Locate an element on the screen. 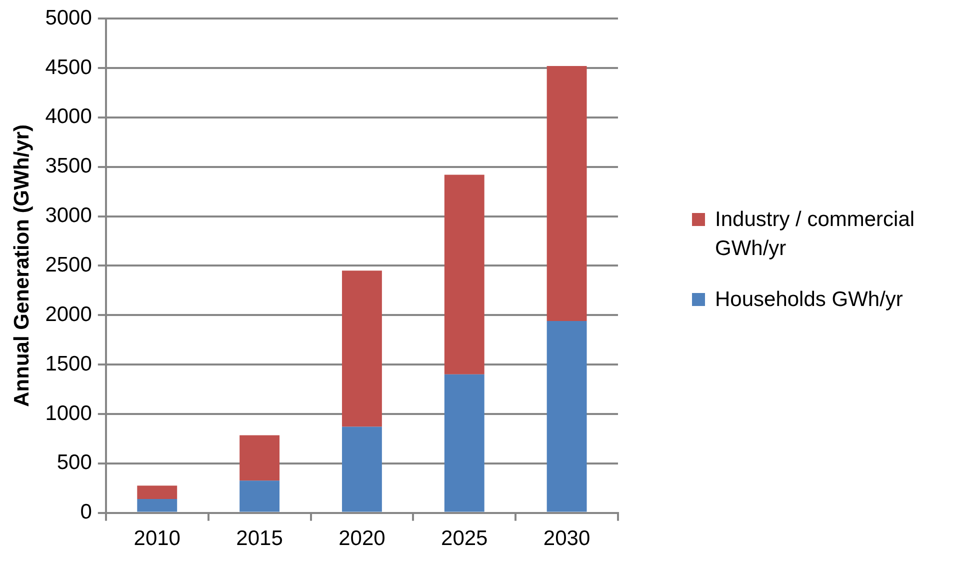 The image size is (963, 564). y-tick-label: 2500 is located at coordinates (68, 264).